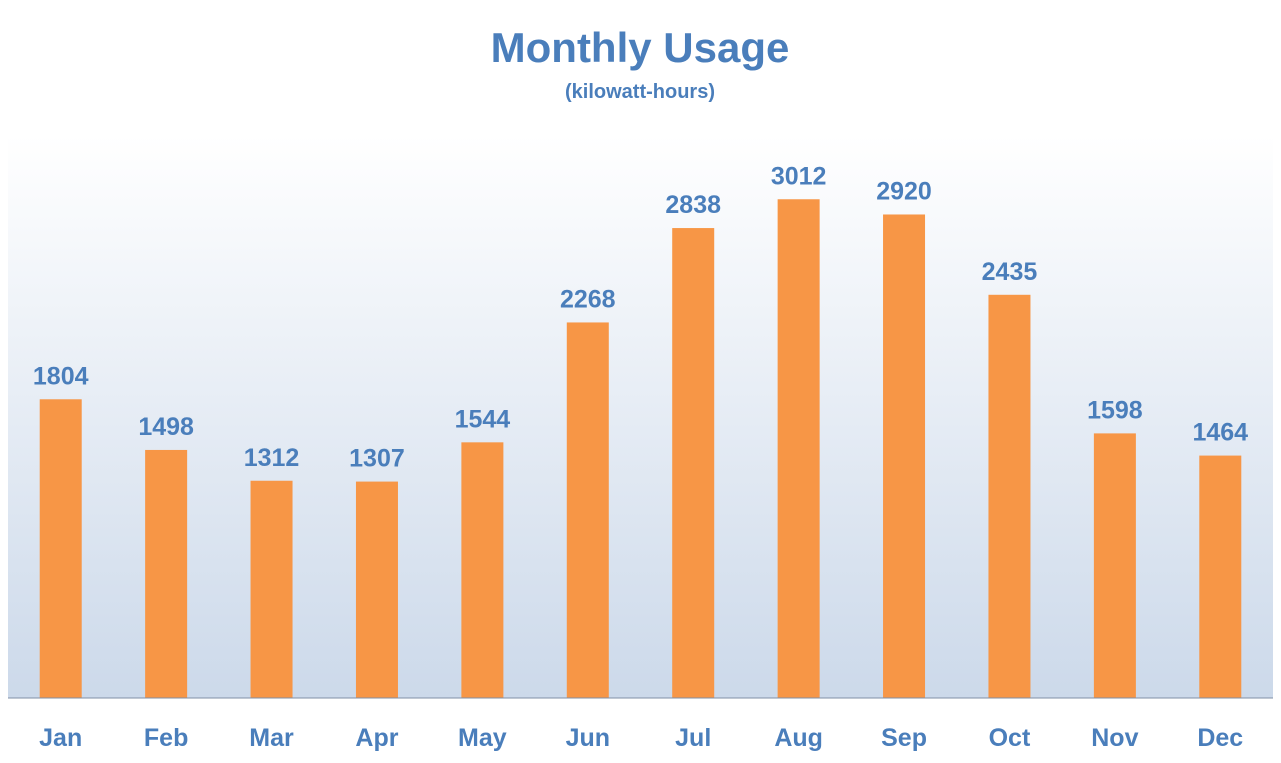  What do you see at coordinates (1114, 565) in the screenshot?
I see `bar-nov` at bounding box center [1114, 565].